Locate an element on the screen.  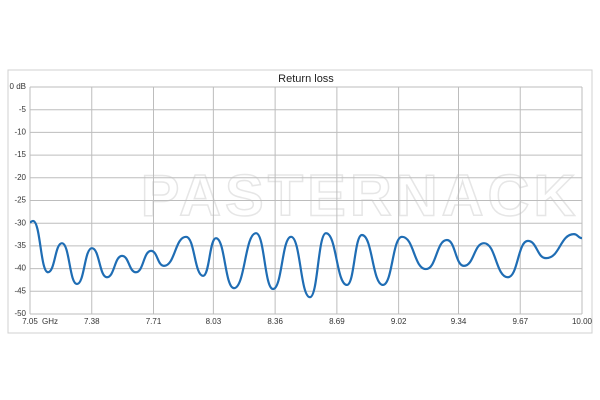
y-tick-label: -30 is located at coordinates (20, 222).